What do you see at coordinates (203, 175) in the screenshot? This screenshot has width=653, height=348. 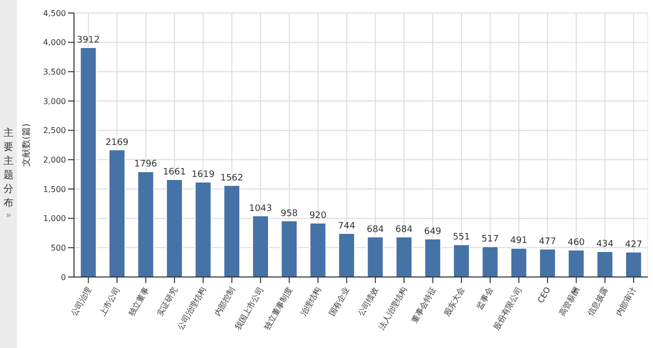 I see `data-label: 1619` at bounding box center [203, 175].